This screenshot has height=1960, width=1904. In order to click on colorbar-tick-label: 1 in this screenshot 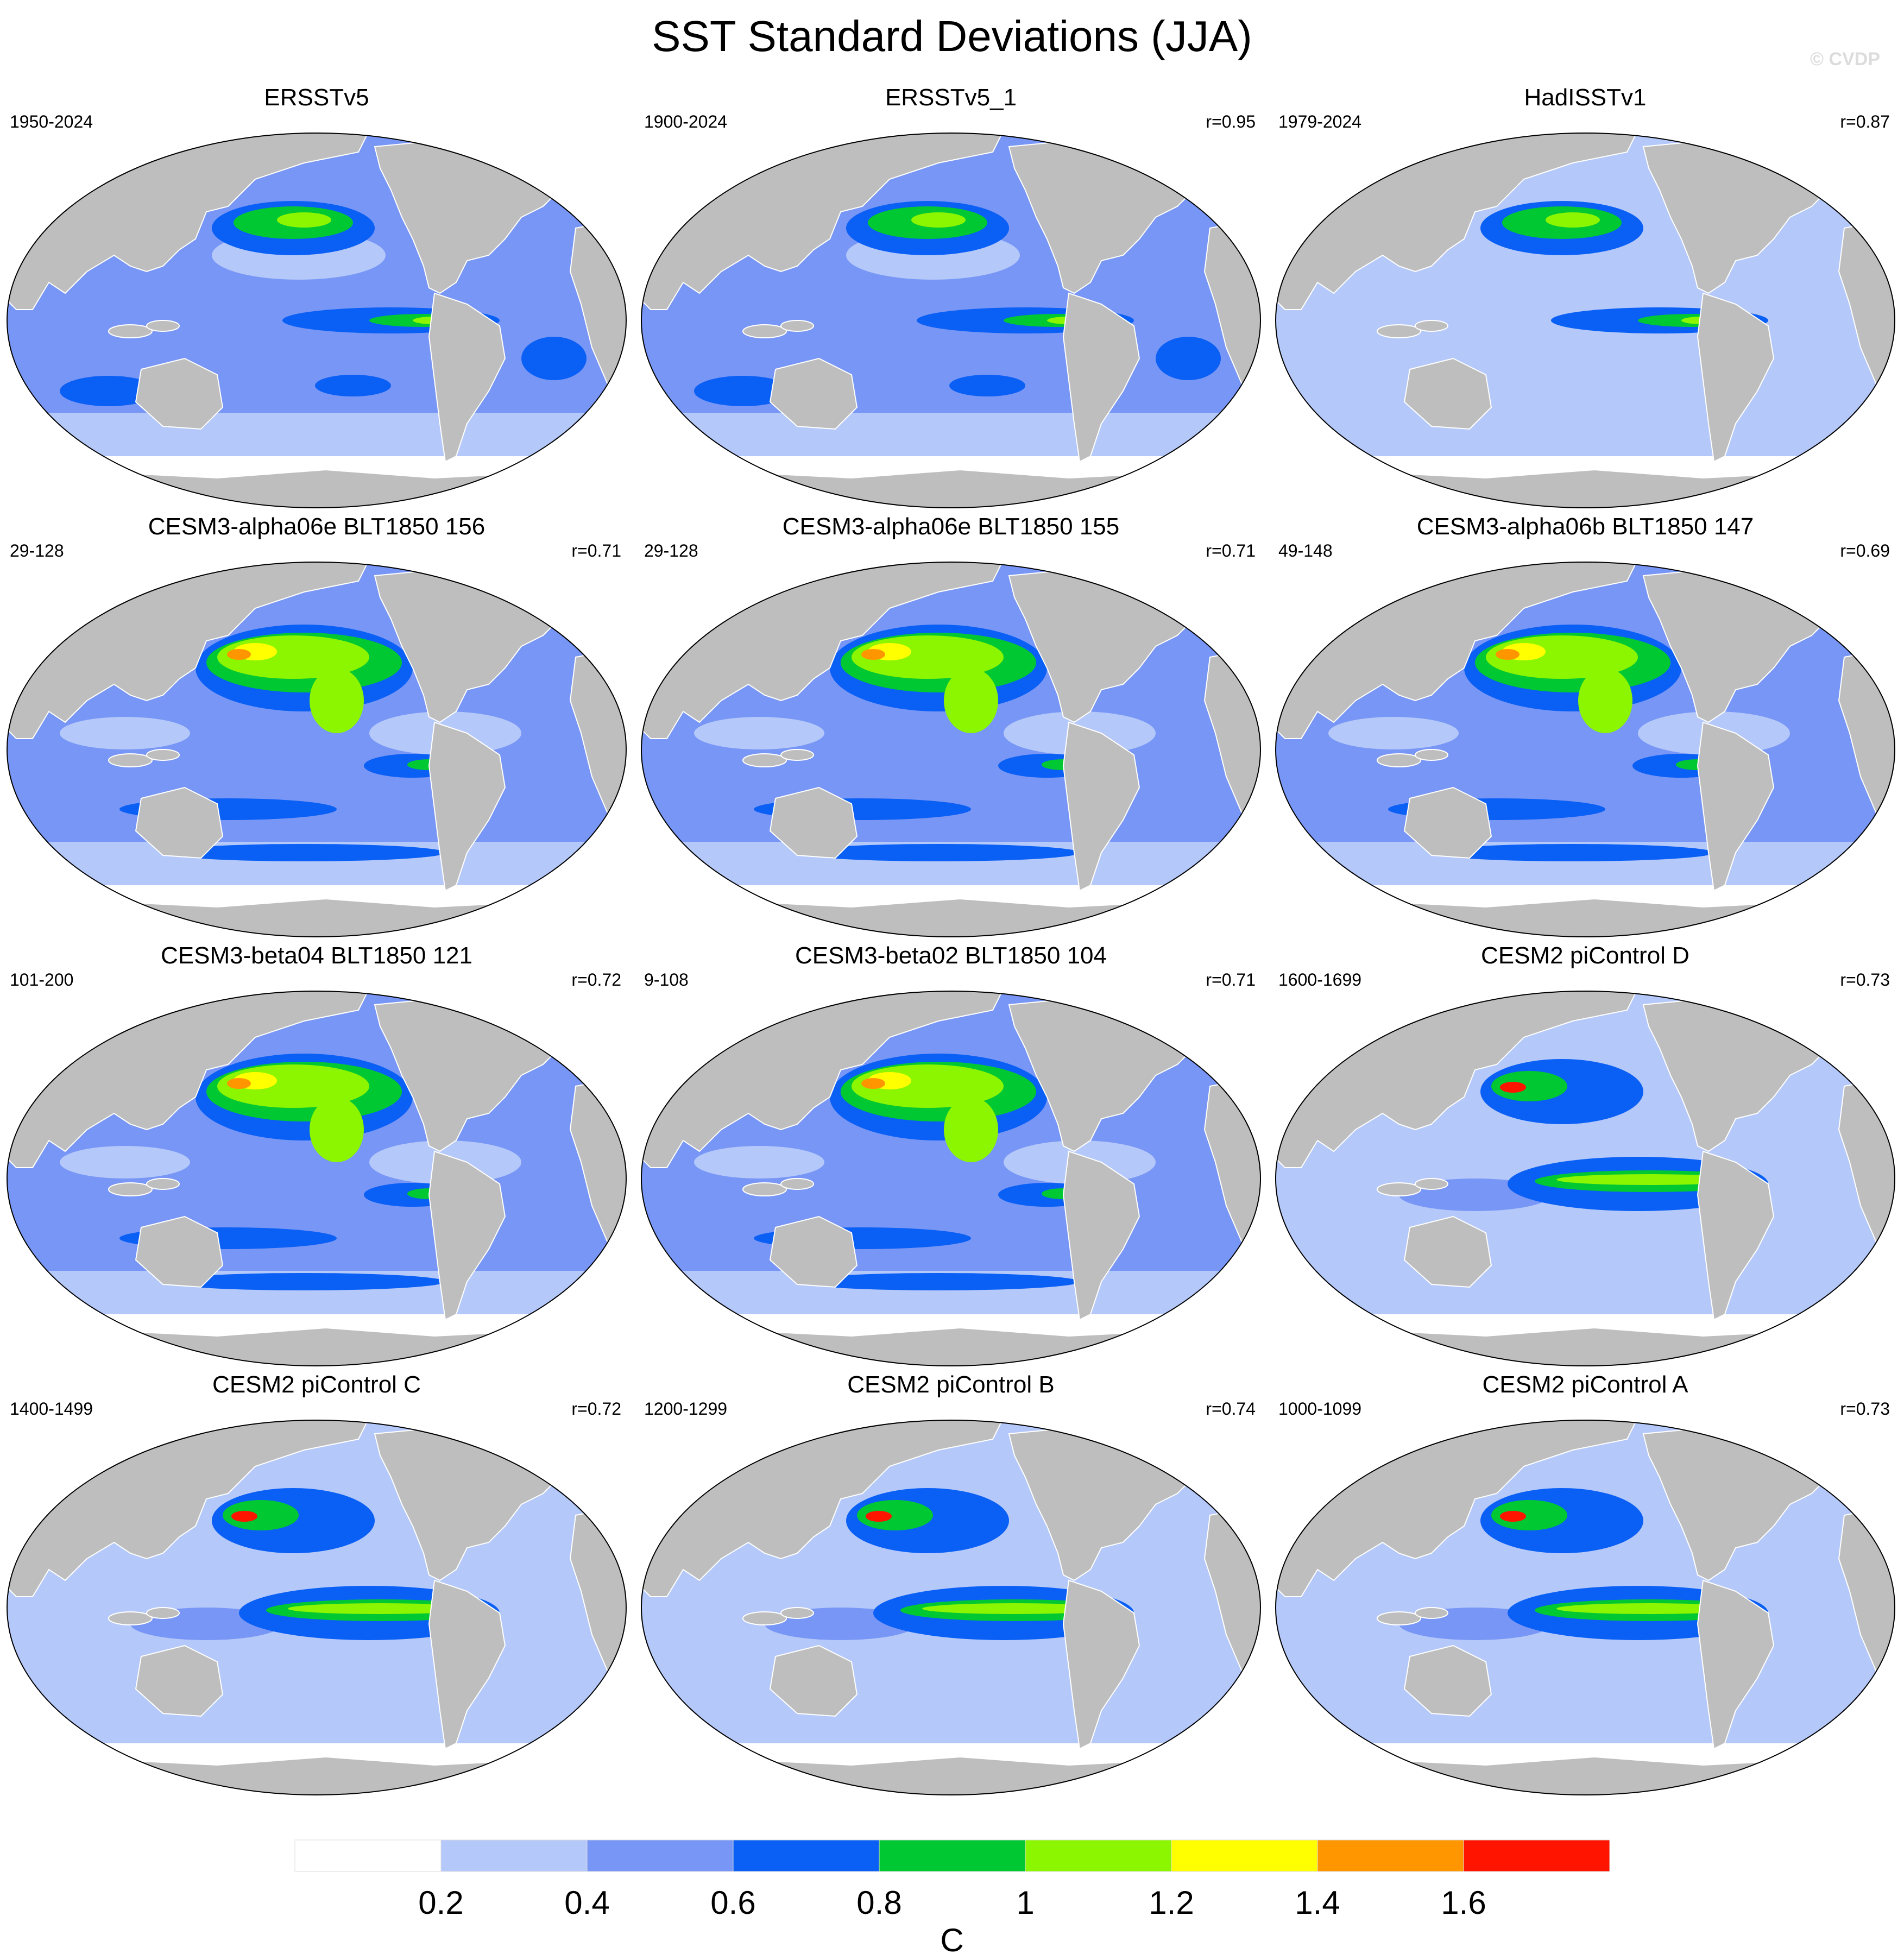, I will do `click(1025, 1903)`.